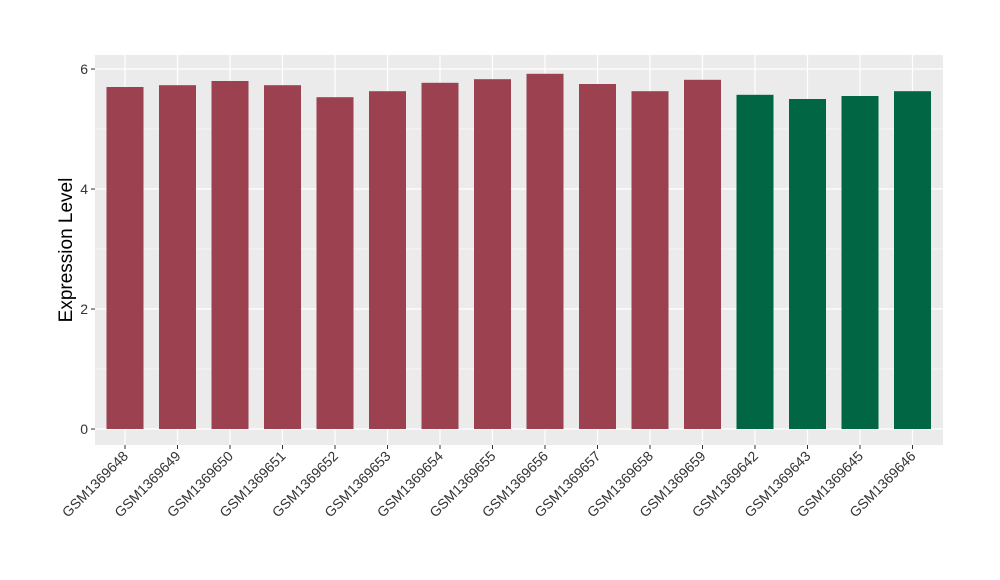  I want to click on bar-GSM1369654, so click(440, 256).